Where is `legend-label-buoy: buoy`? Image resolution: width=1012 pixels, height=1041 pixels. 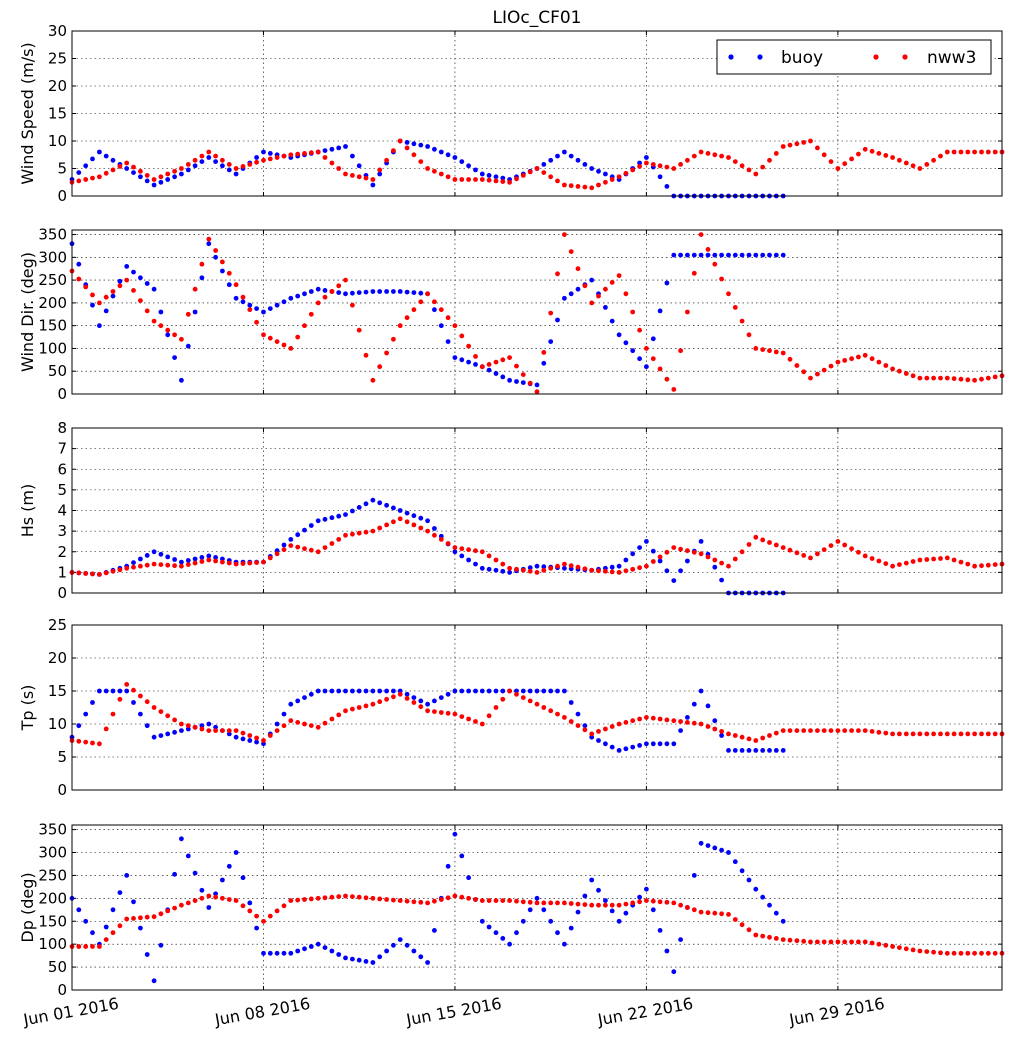
legend-label-buoy: buoy is located at coordinates (802, 58).